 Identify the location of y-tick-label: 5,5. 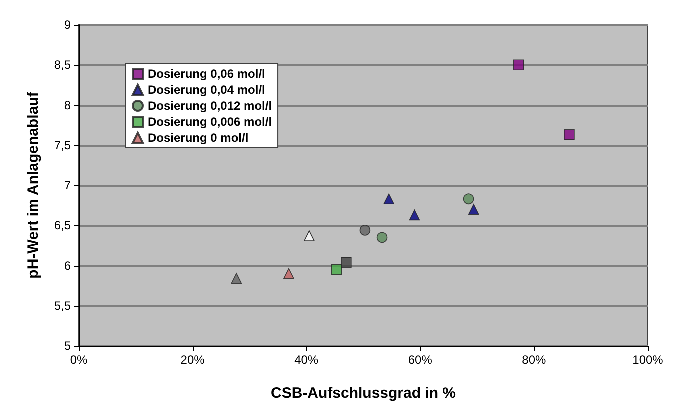
(63, 305).